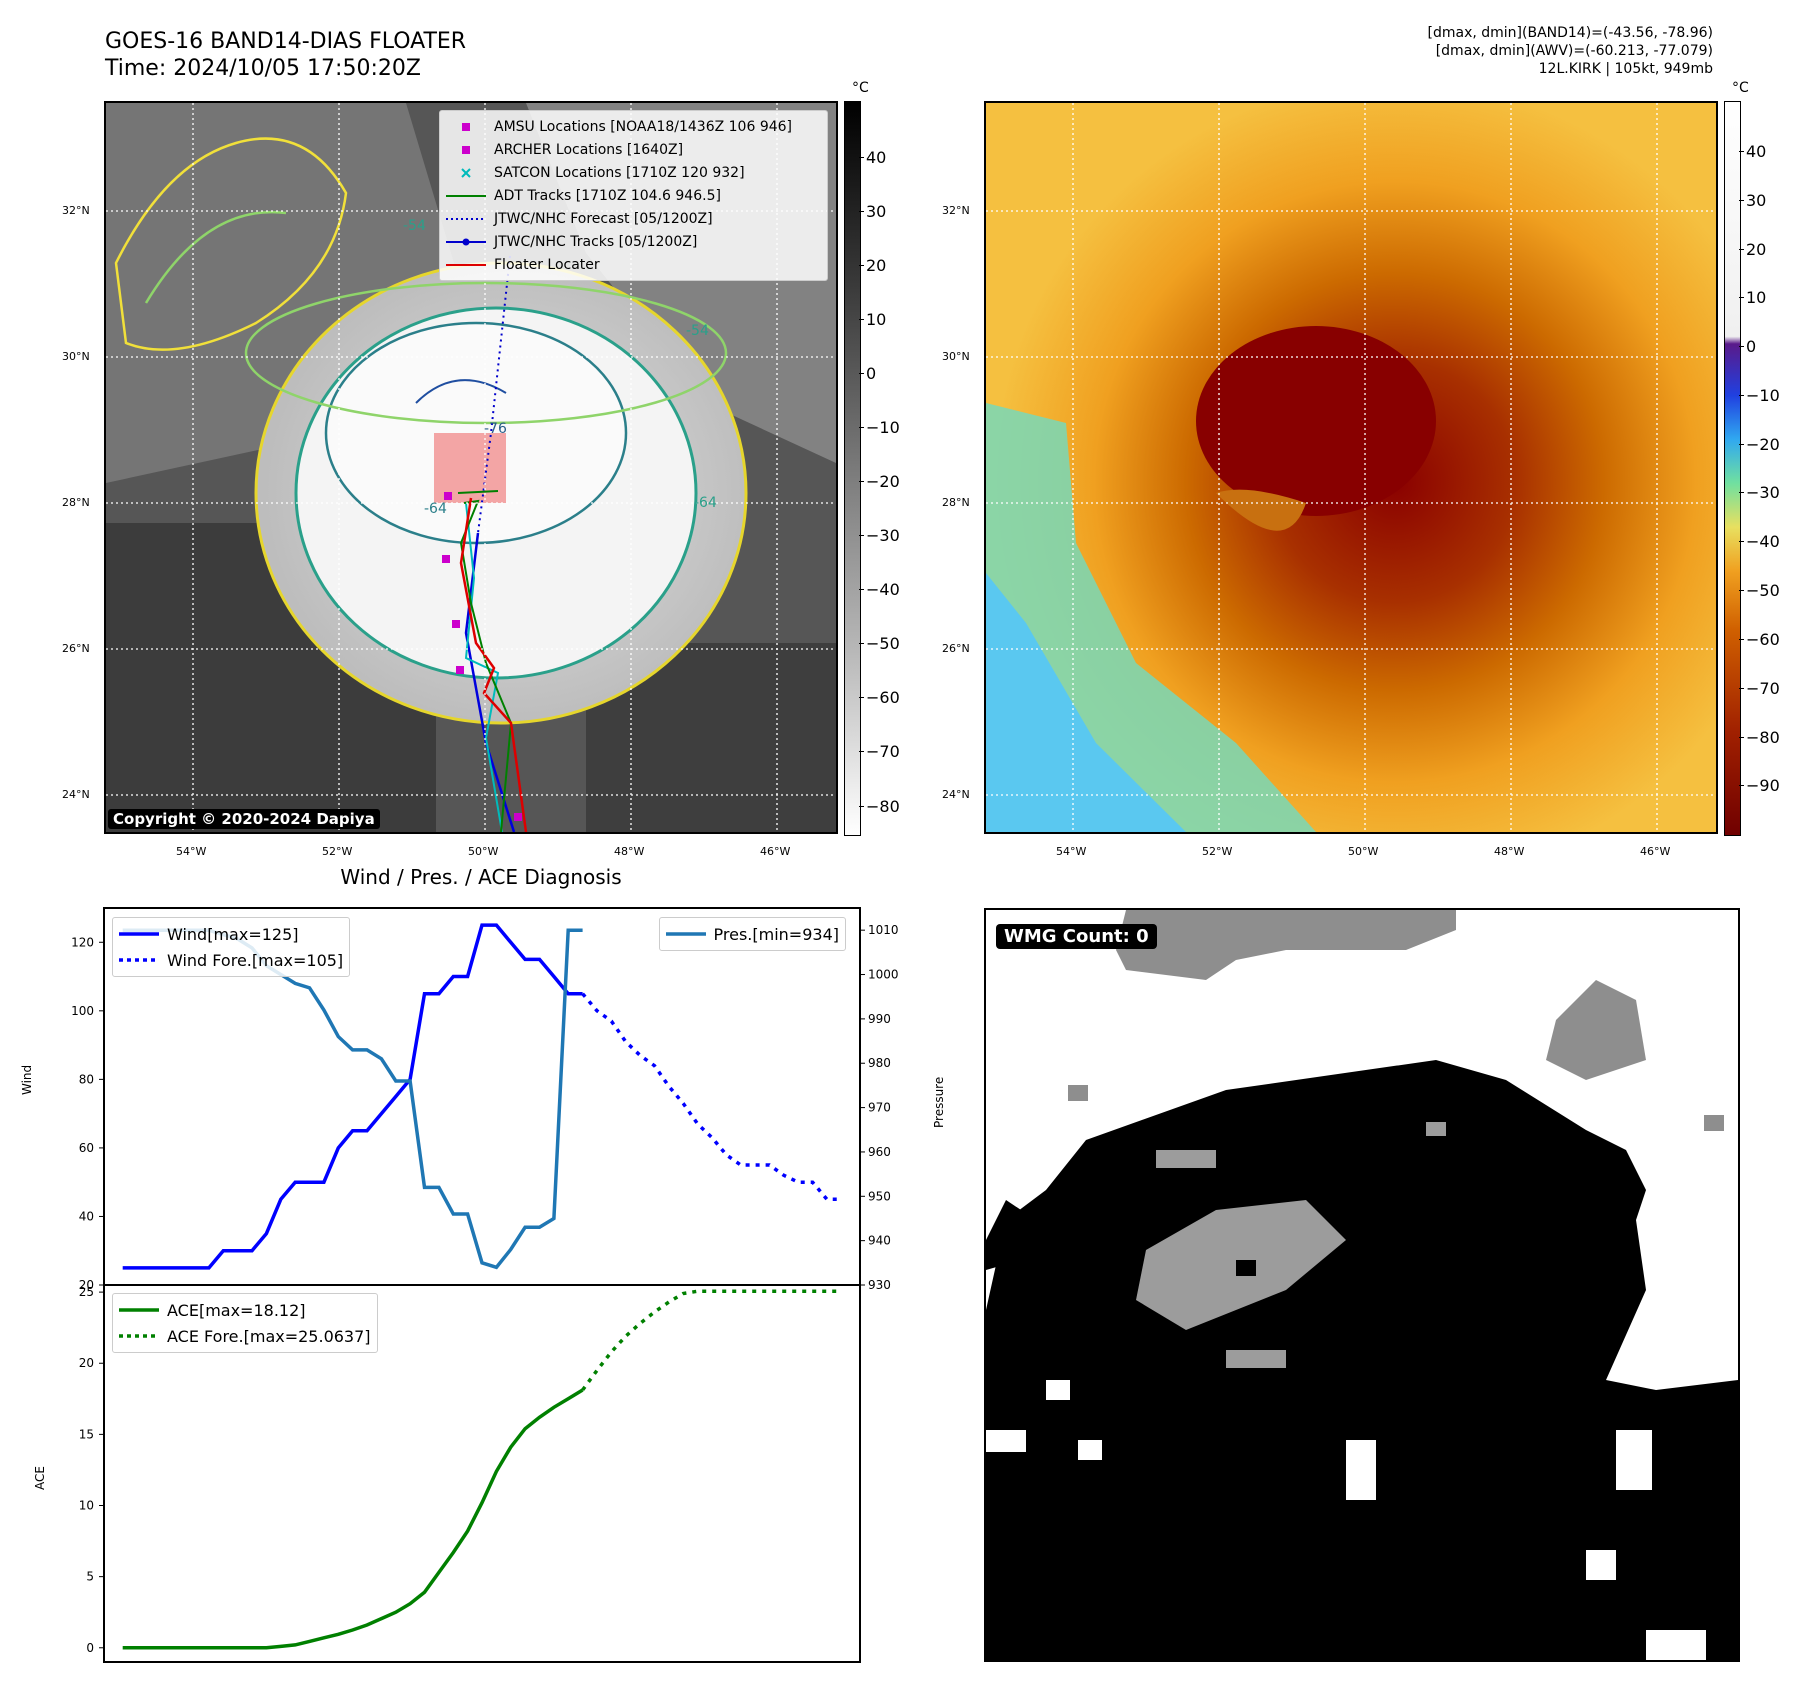 The height and width of the screenshot is (1690, 1797). What do you see at coordinates (1625, 69) in the screenshot?
I see `info-line-3: 12L.KIRK | 105kt, 949mb` at bounding box center [1625, 69].